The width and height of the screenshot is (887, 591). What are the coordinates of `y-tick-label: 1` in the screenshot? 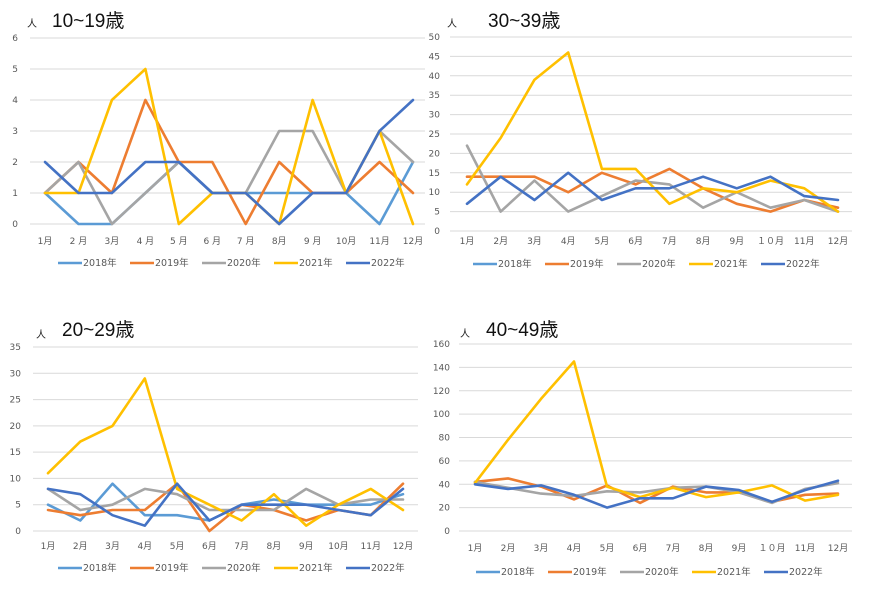 It's located at (15, 194).